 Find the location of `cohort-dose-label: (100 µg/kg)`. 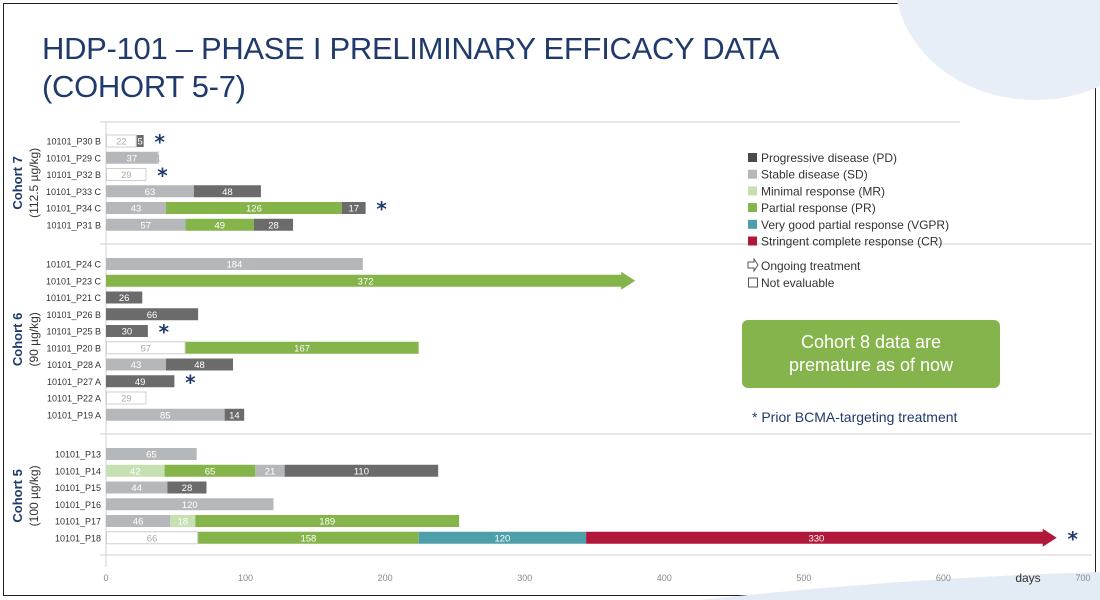

cohort-dose-label: (100 µg/kg) is located at coordinates (34, 495).